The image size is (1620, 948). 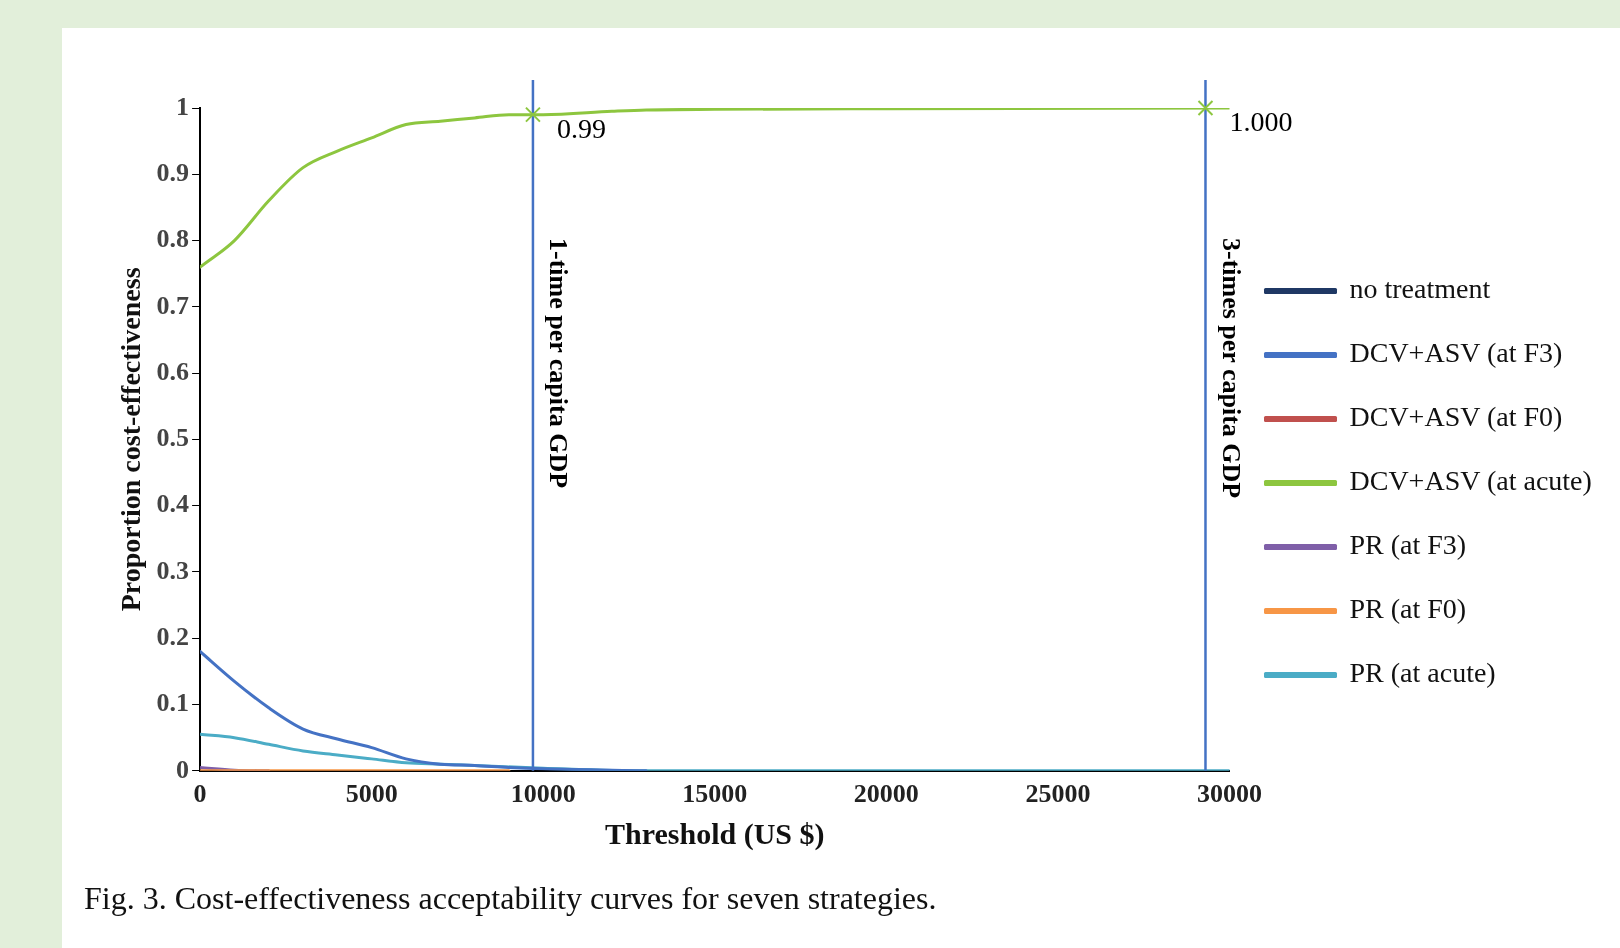 I want to click on ref-line-label: 1-time per capita GDP, so click(x=559, y=363).